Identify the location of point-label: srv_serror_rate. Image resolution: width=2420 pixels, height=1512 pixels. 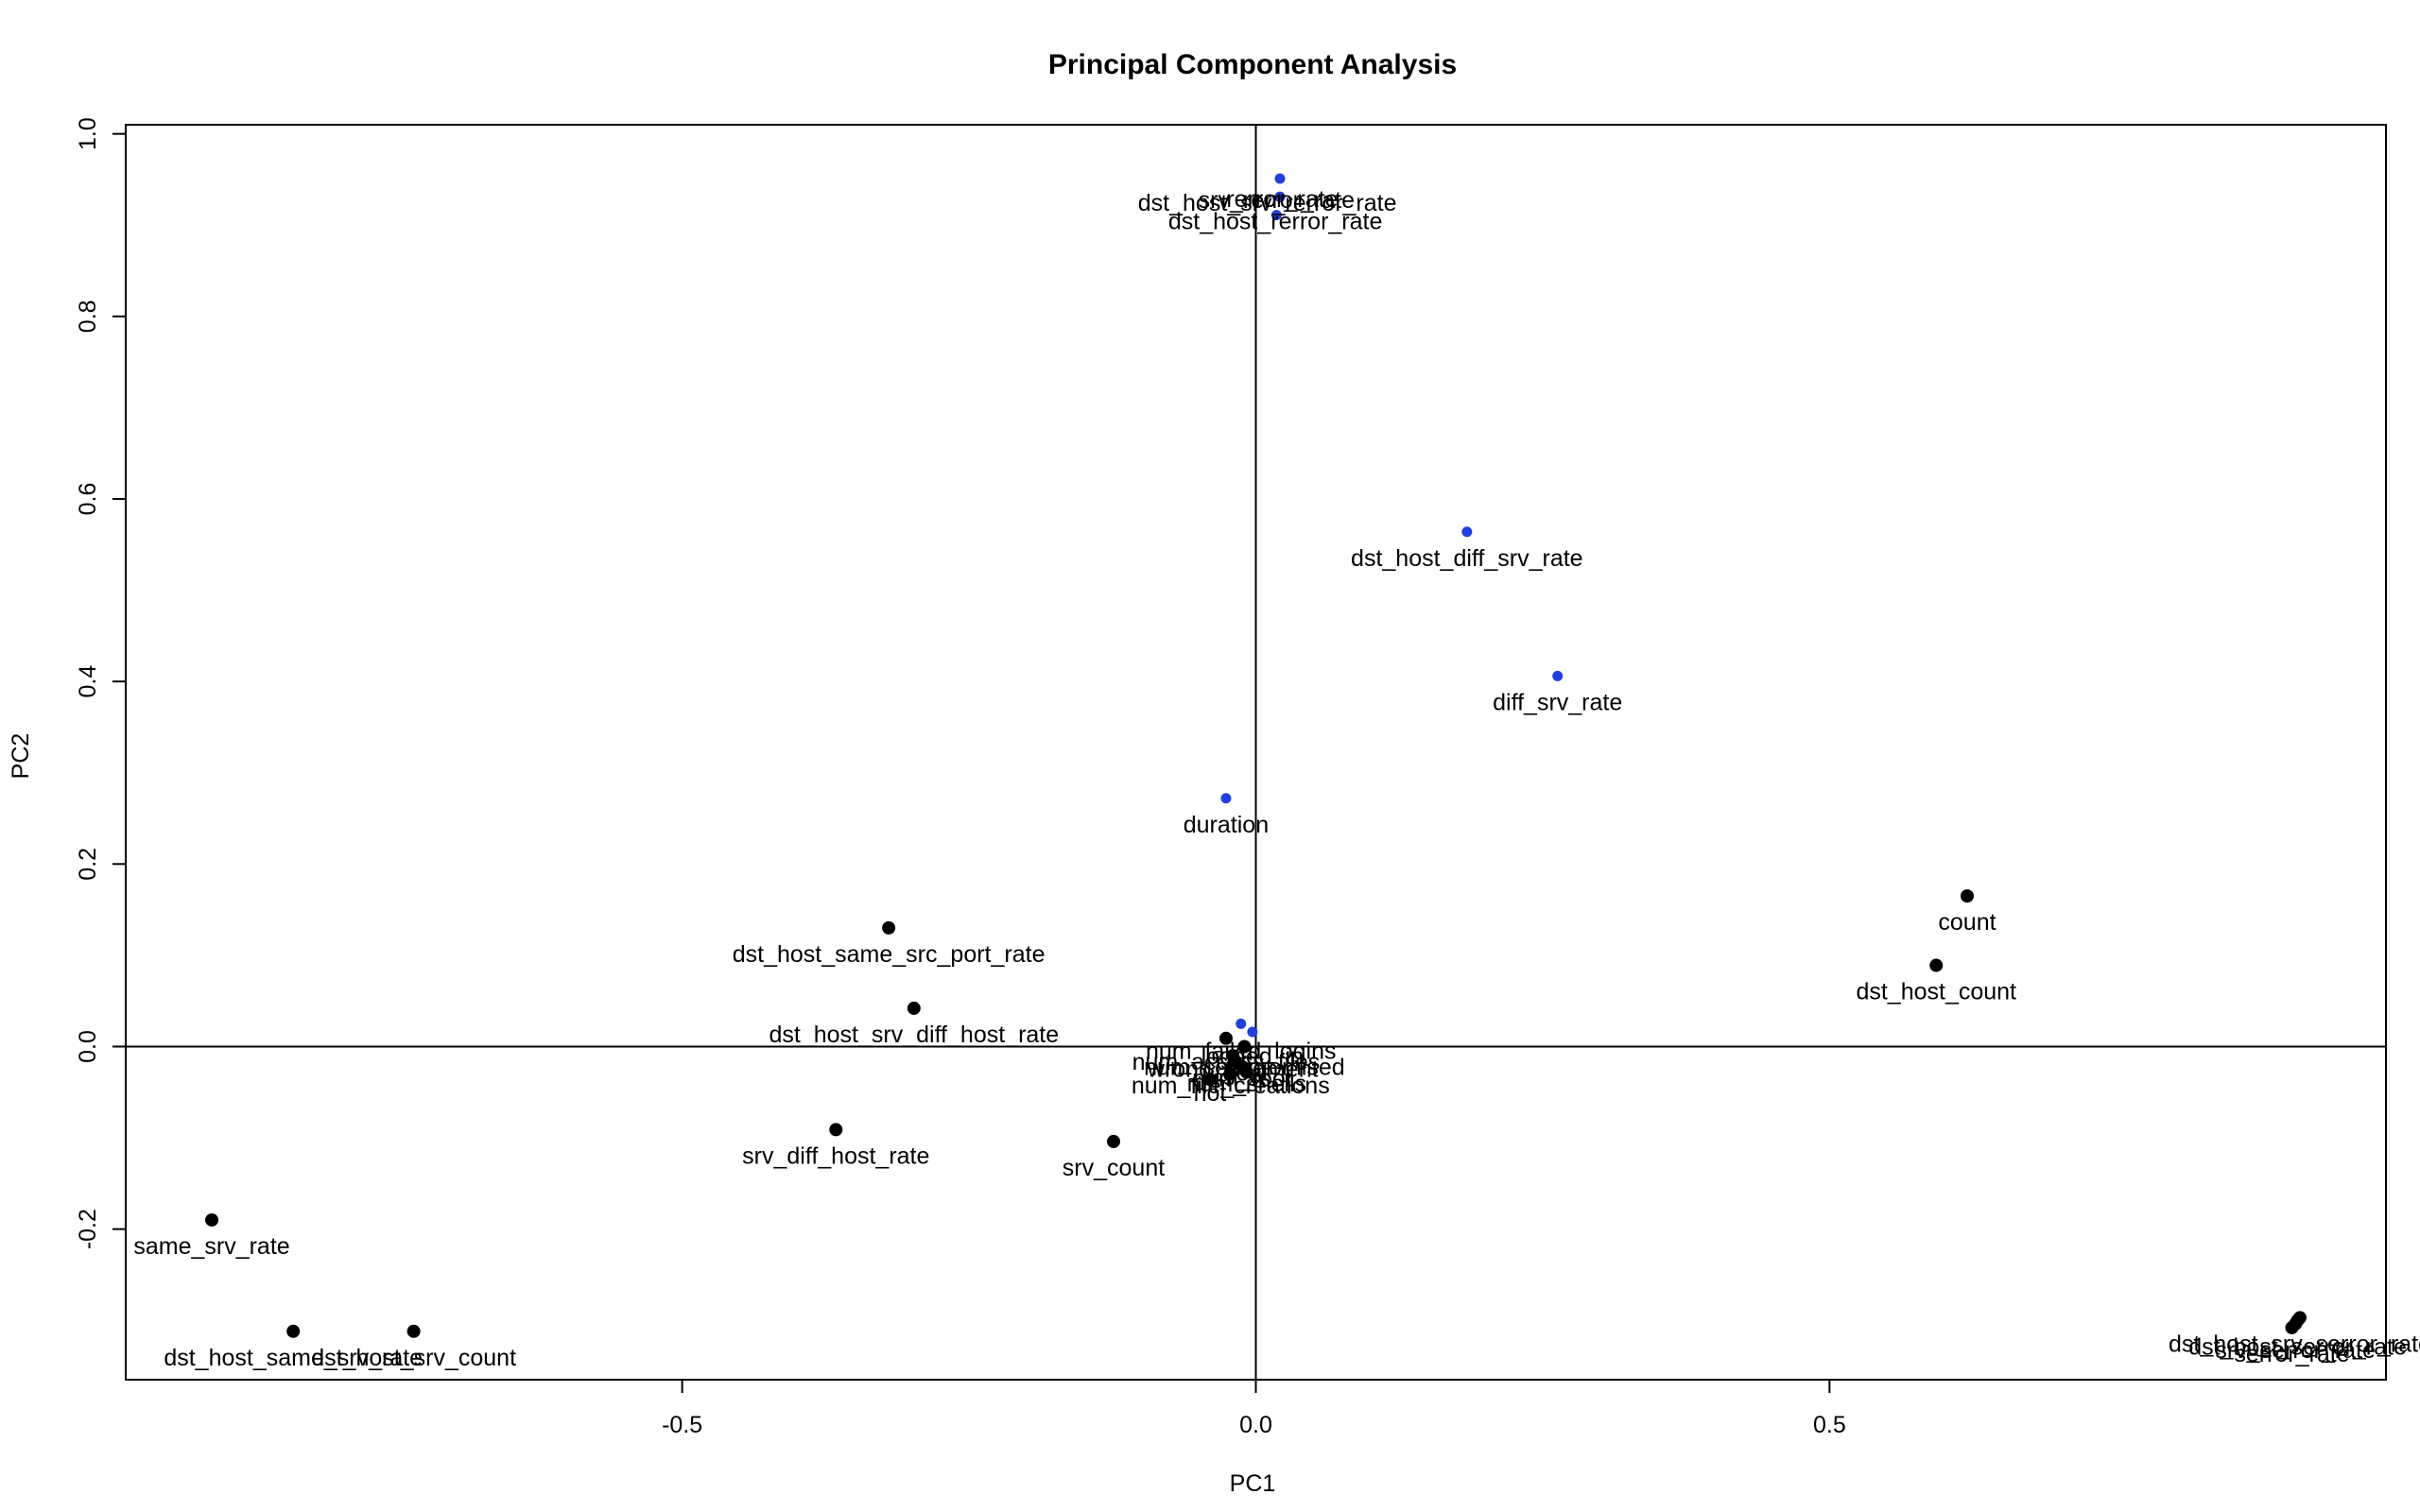
(2295, 1350).